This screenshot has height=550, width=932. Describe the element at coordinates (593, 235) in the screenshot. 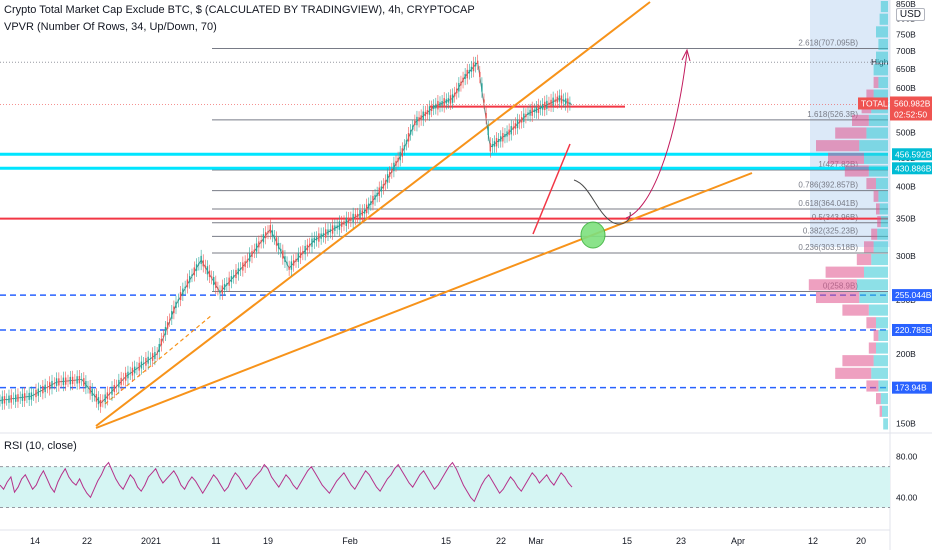

I see `target-ellipse` at that location.